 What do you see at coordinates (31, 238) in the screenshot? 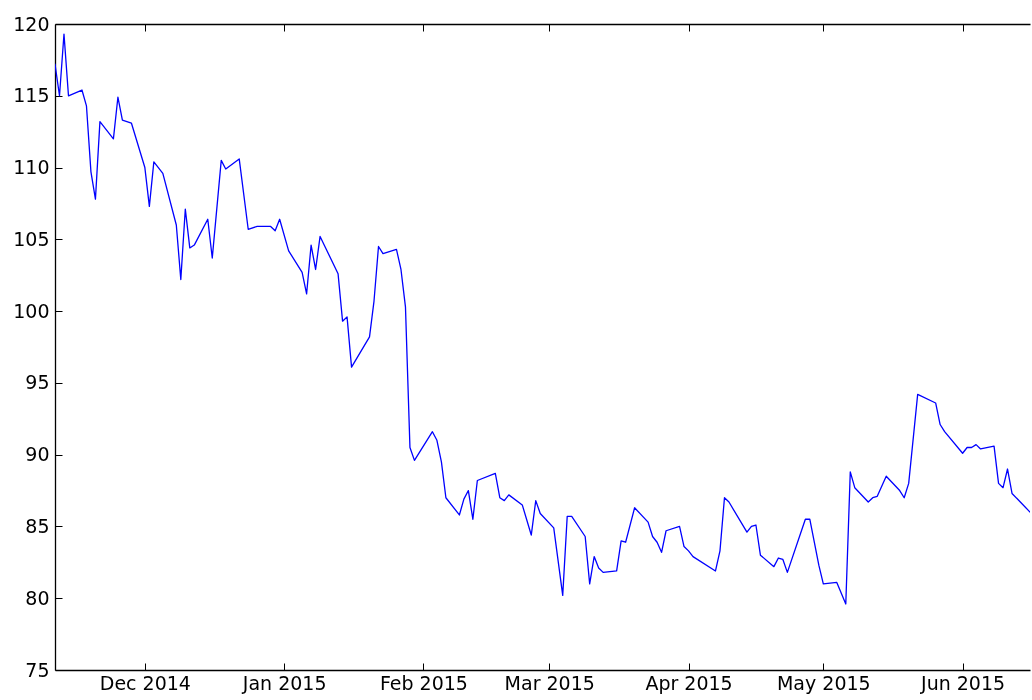
I see `y-tick-label: 105` at bounding box center [31, 238].